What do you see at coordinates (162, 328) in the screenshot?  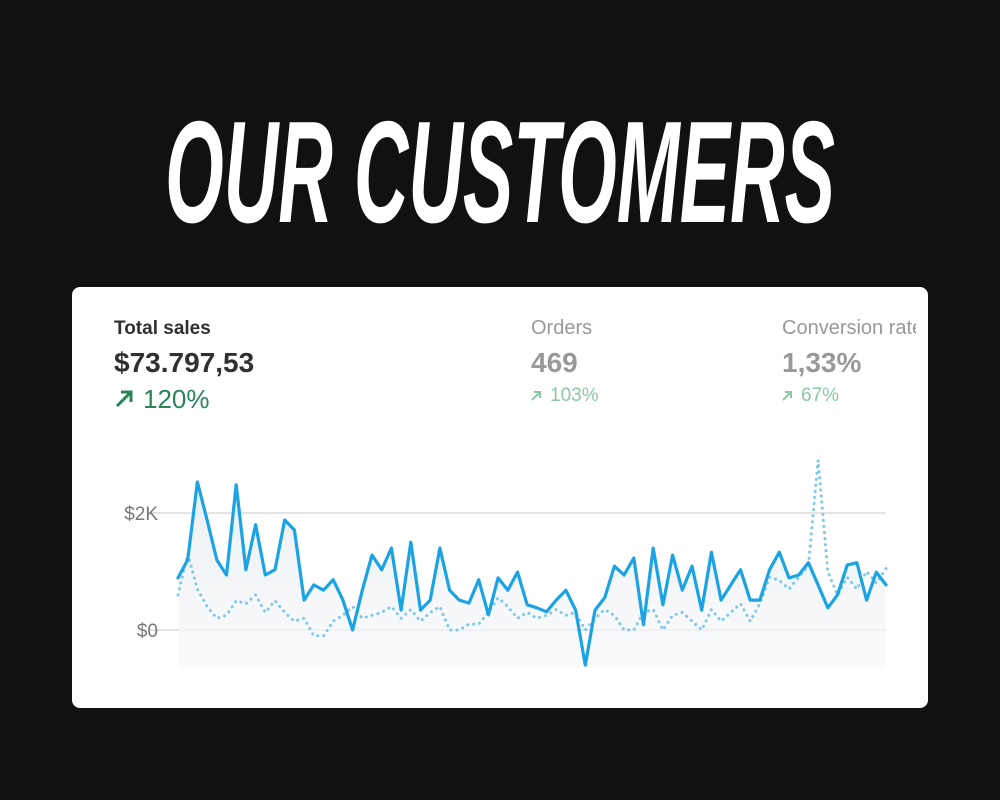 I see `metric-label: Total sales` at bounding box center [162, 328].